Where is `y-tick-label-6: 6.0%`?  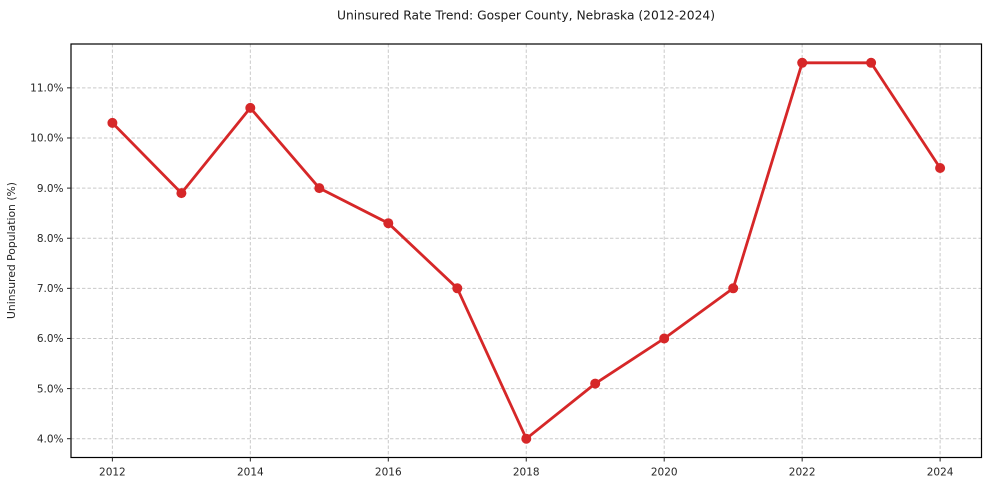 y-tick-label-6: 6.0% is located at coordinates (50, 339).